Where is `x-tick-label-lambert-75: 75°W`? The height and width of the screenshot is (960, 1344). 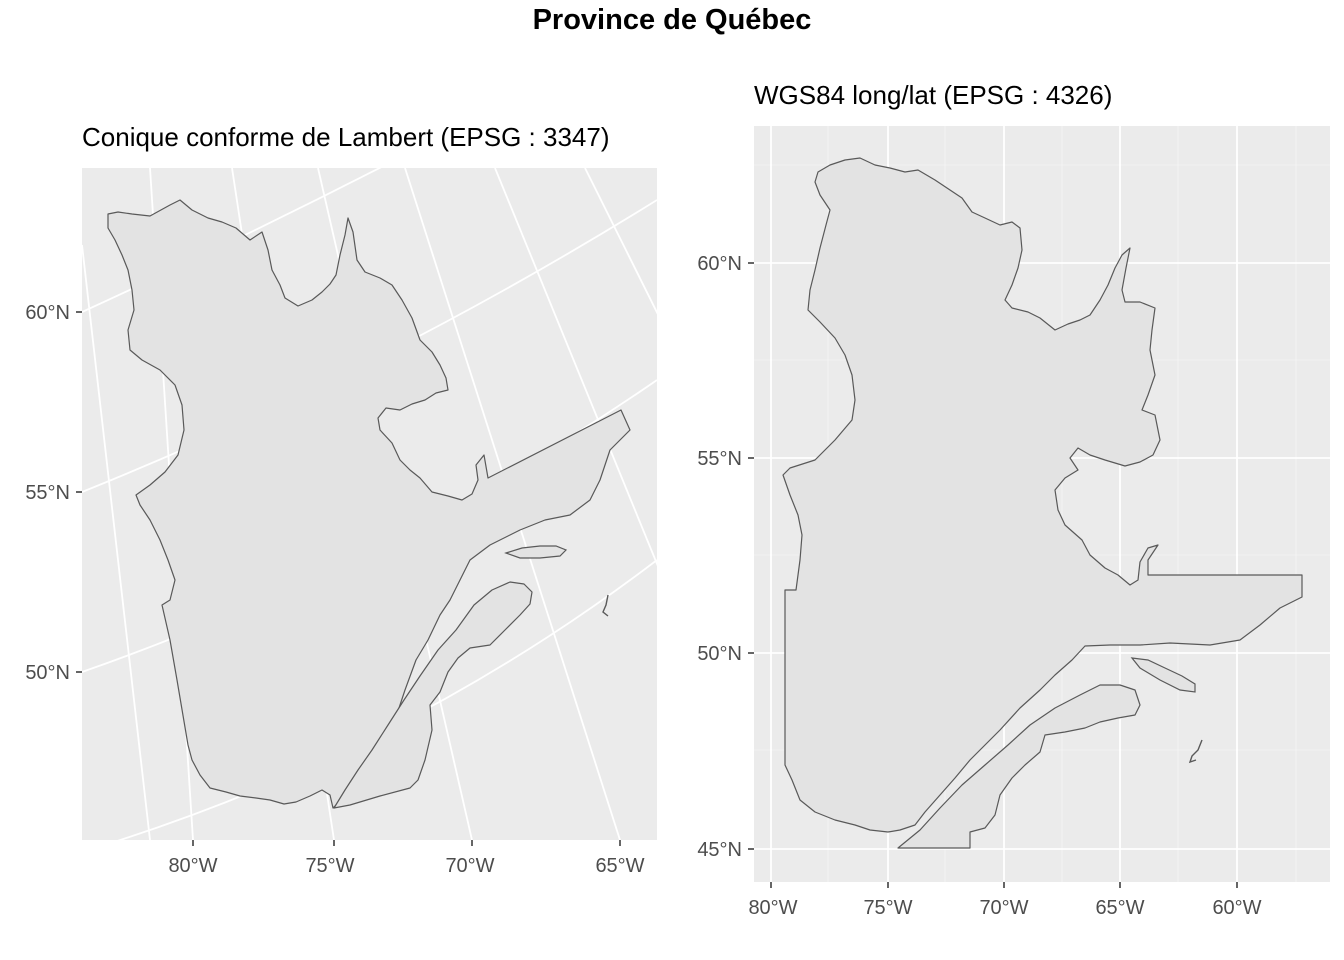
x-tick-label-lambert-75: 75°W is located at coordinates (329, 866).